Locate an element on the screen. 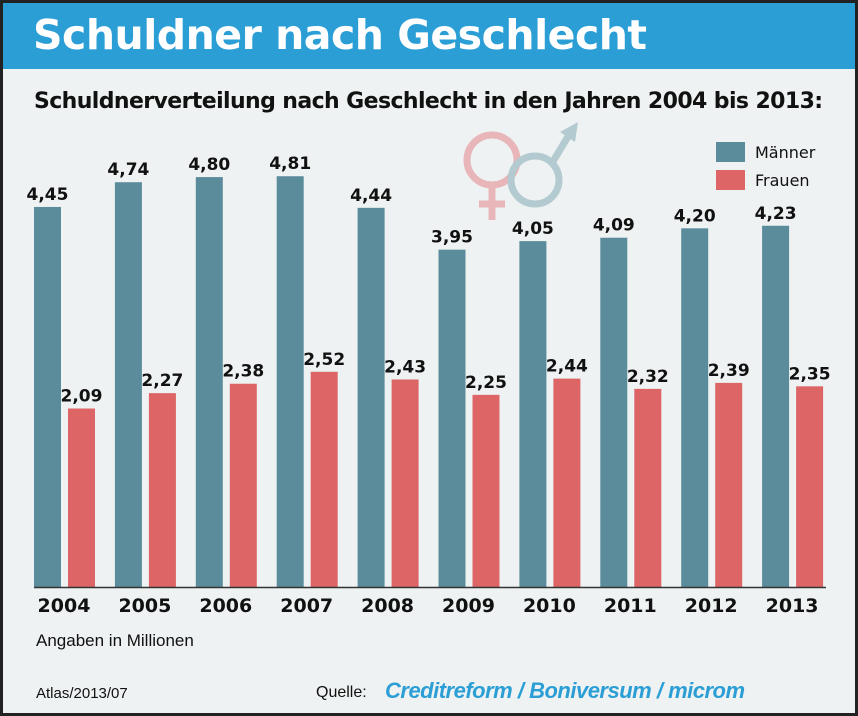 This screenshot has height=716, width=858. source-logo-text: Creditreform / Boniversum / microm is located at coordinates (565, 690).